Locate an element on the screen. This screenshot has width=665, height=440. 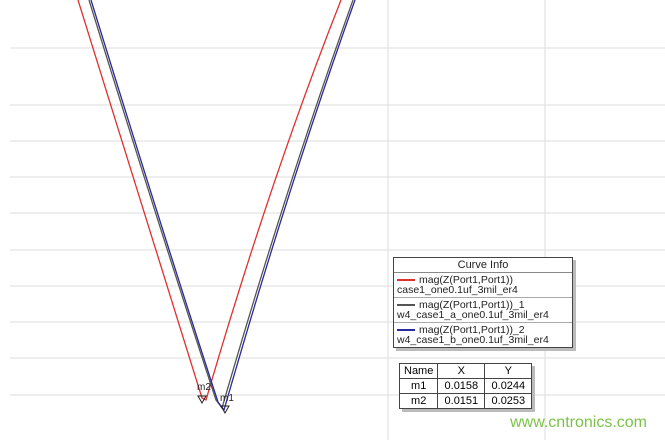
legend-setup: w4_case1_a_one0.1uf_3mil_er4 is located at coordinates (473, 315).